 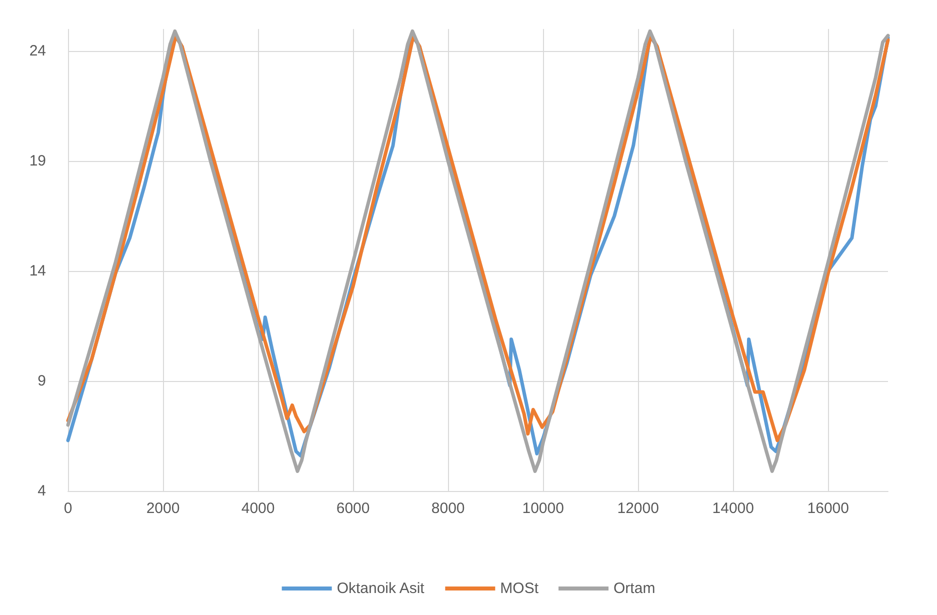 I want to click on x-tick-label: 8000, so click(x=448, y=508).